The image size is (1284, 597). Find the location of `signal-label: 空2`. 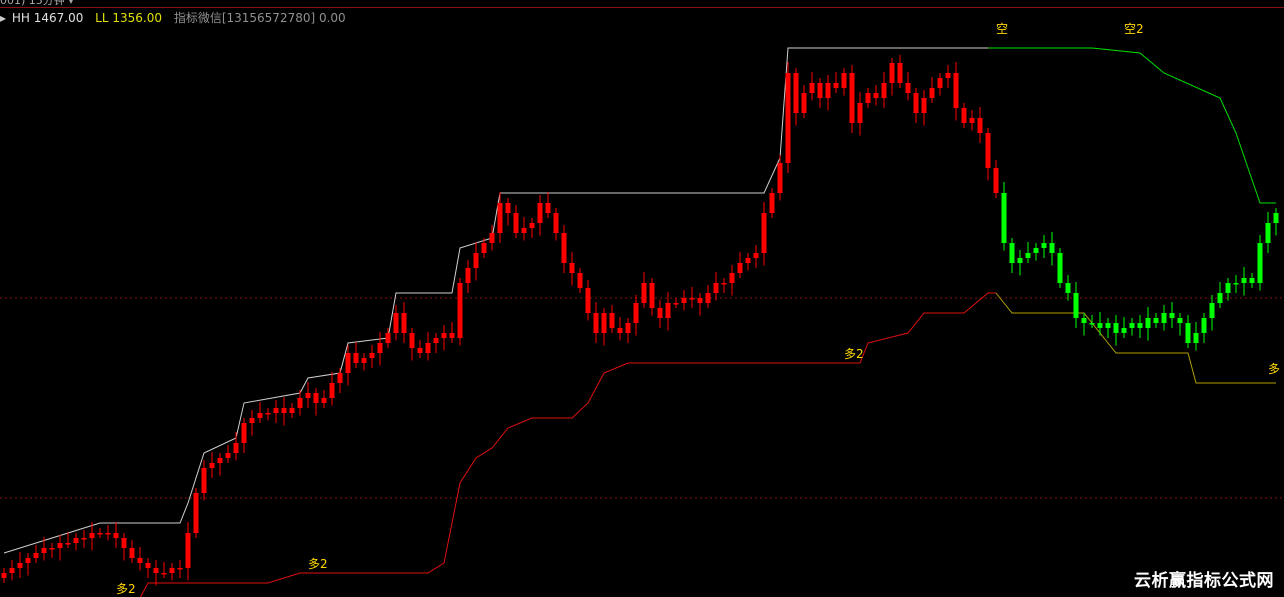

signal-label: 空2 is located at coordinates (1134, 29).